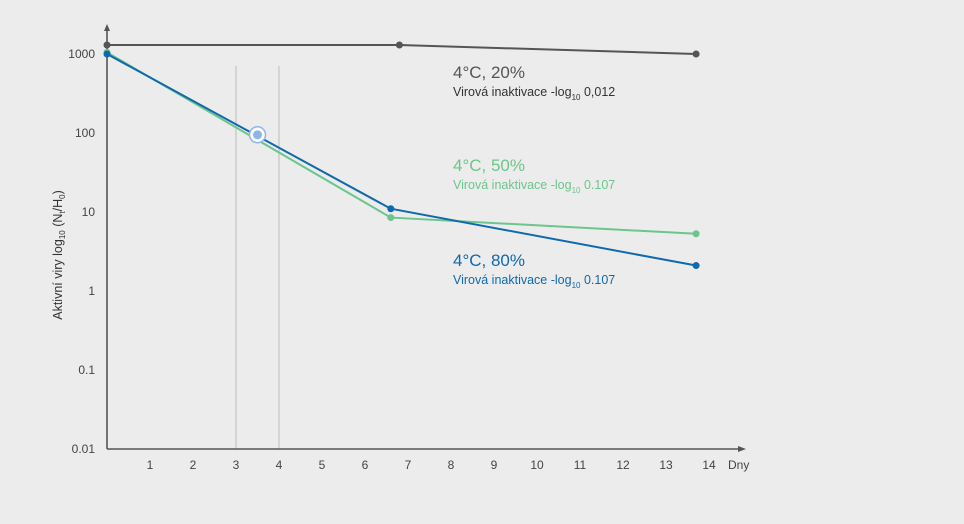  I want to click on x-tick-label: 9, so click(494, 465).